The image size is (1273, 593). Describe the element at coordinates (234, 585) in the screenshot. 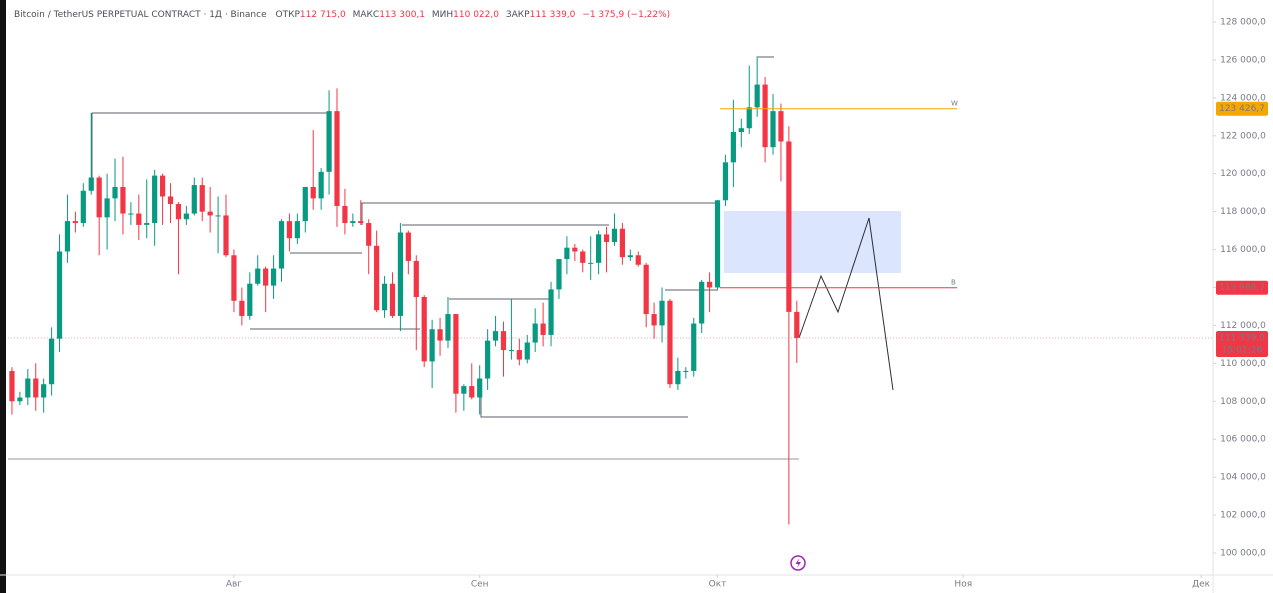

I see `x-tick-label: Авг` at that location.